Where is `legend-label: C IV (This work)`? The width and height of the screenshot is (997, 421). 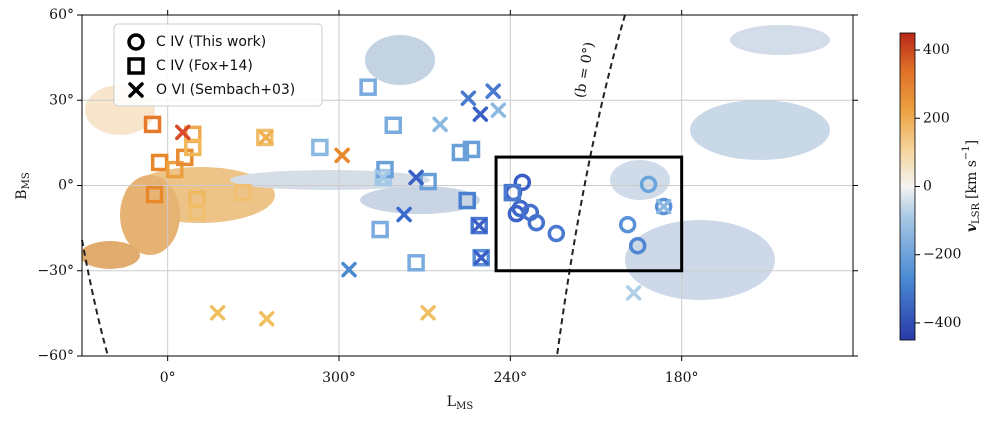 legend-label: C IV (This work) is located at coordinates (211, 42).